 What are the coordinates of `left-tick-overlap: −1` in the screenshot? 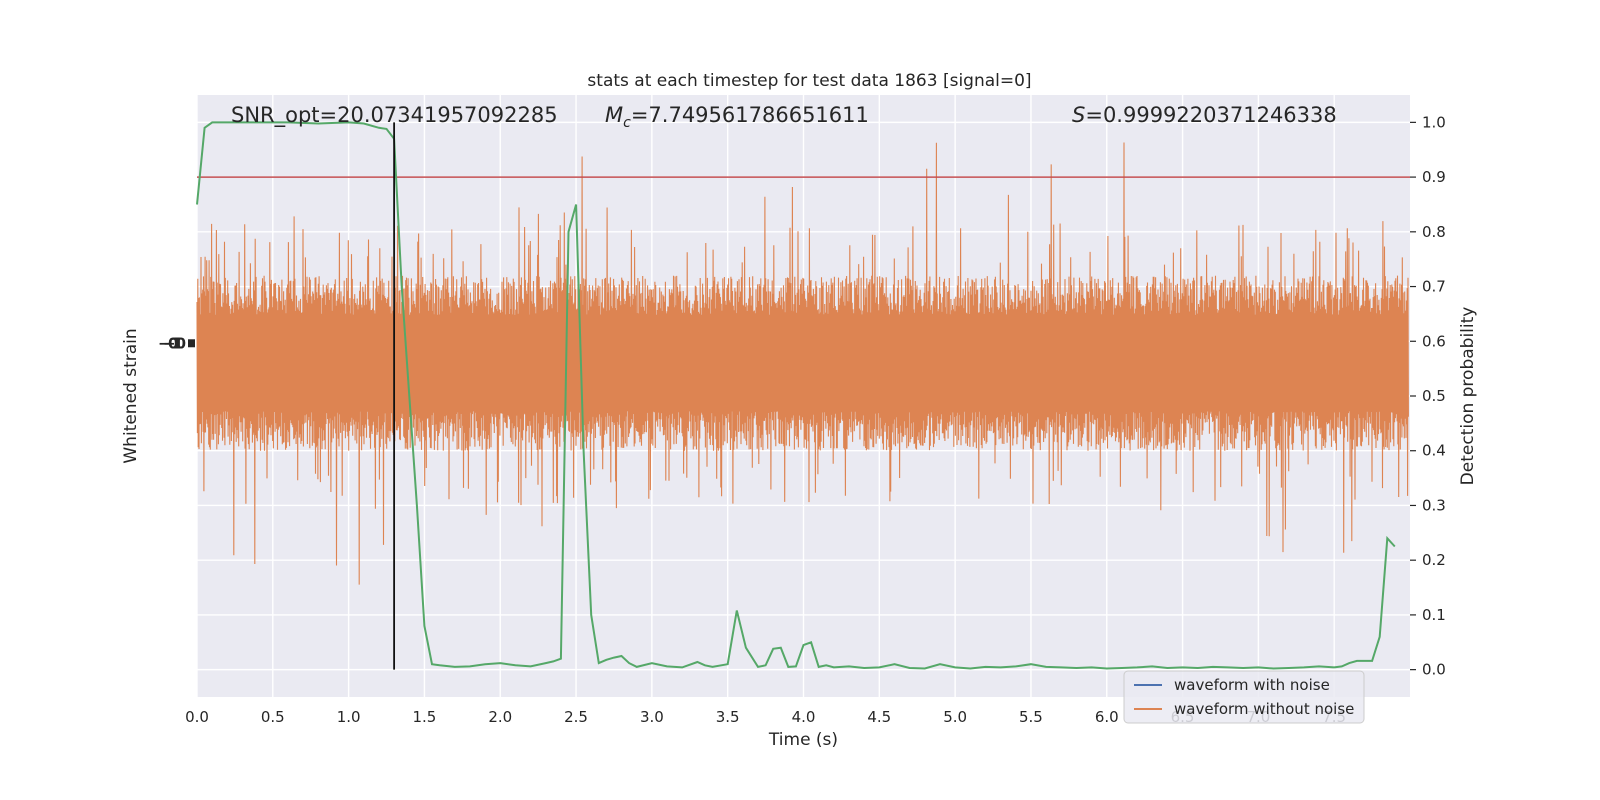 It's located at (169, 343).